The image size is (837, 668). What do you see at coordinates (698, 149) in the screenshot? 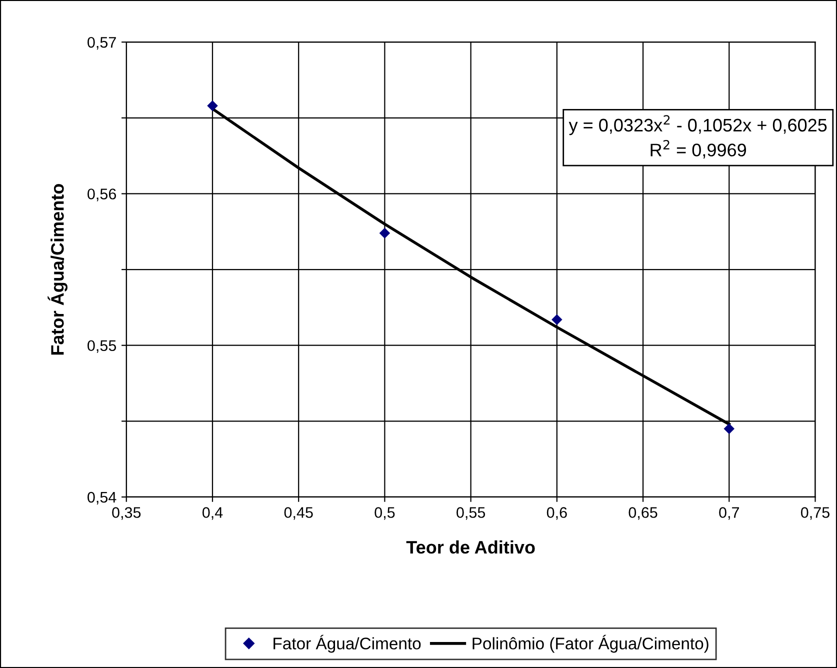
I see `annotation: R$^{2}$ = 0,9969` at bounding box center [698, 149].